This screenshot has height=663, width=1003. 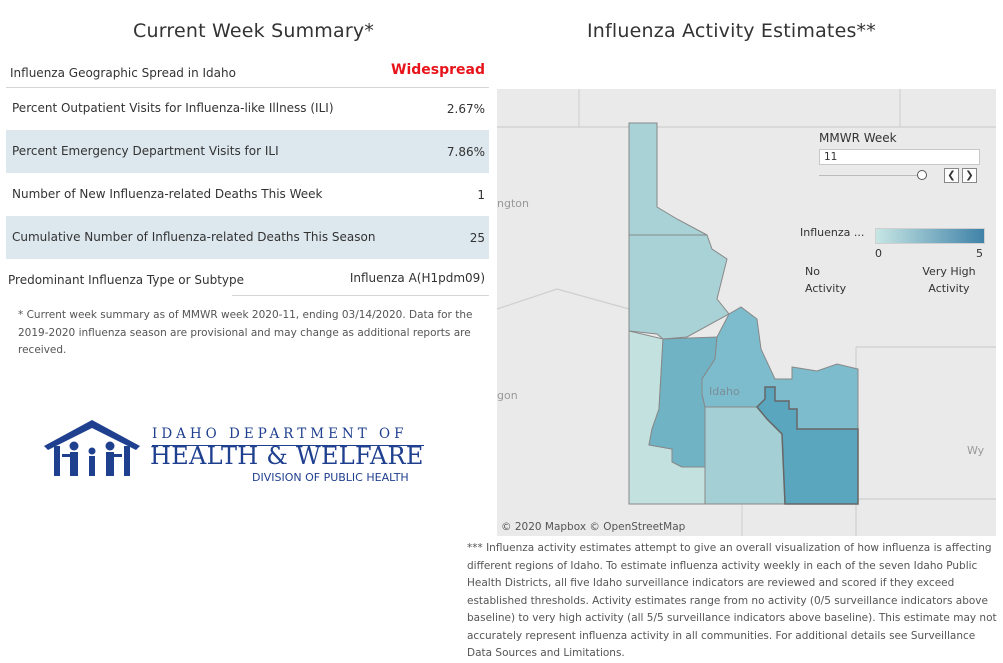 I want to click on map-title: Influenza Activity Estimates**, so click(x=731, y=31).